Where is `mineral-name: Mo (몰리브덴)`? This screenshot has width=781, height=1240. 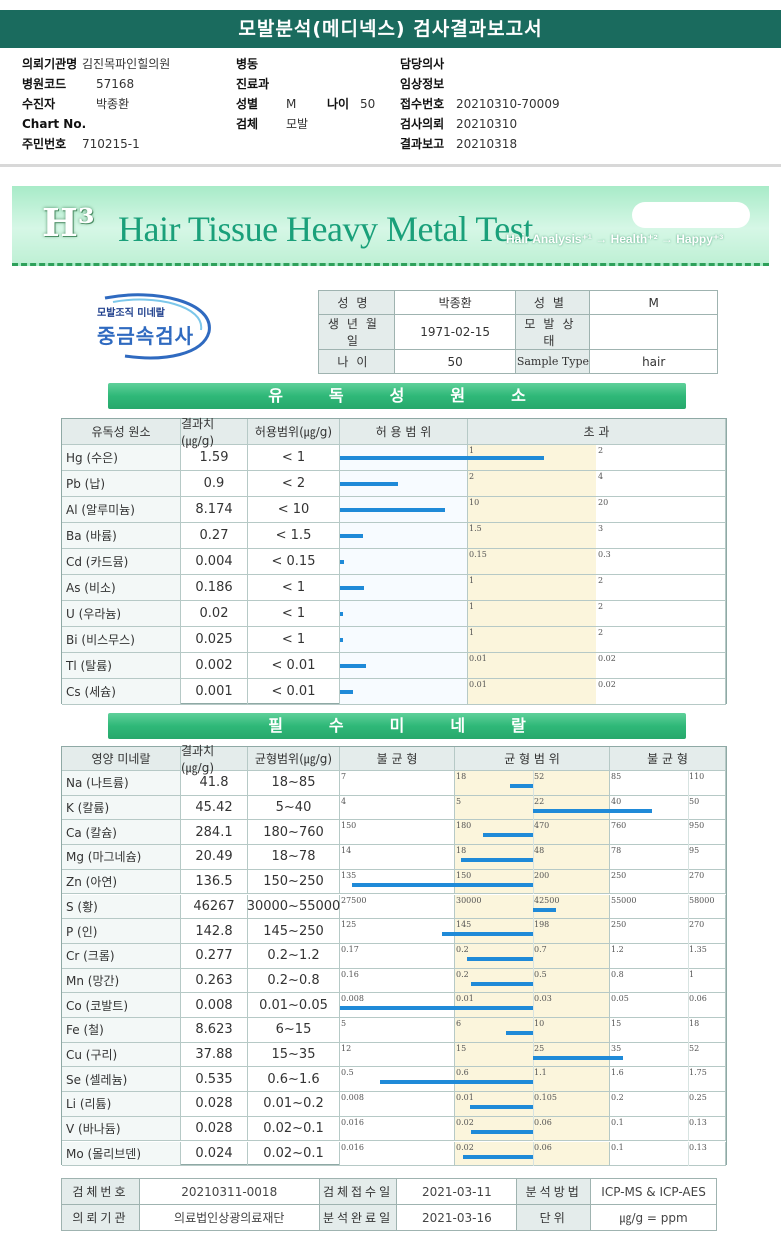
mineral-name: Mo (몰리브덴) is located at coordinates (121, 1154).